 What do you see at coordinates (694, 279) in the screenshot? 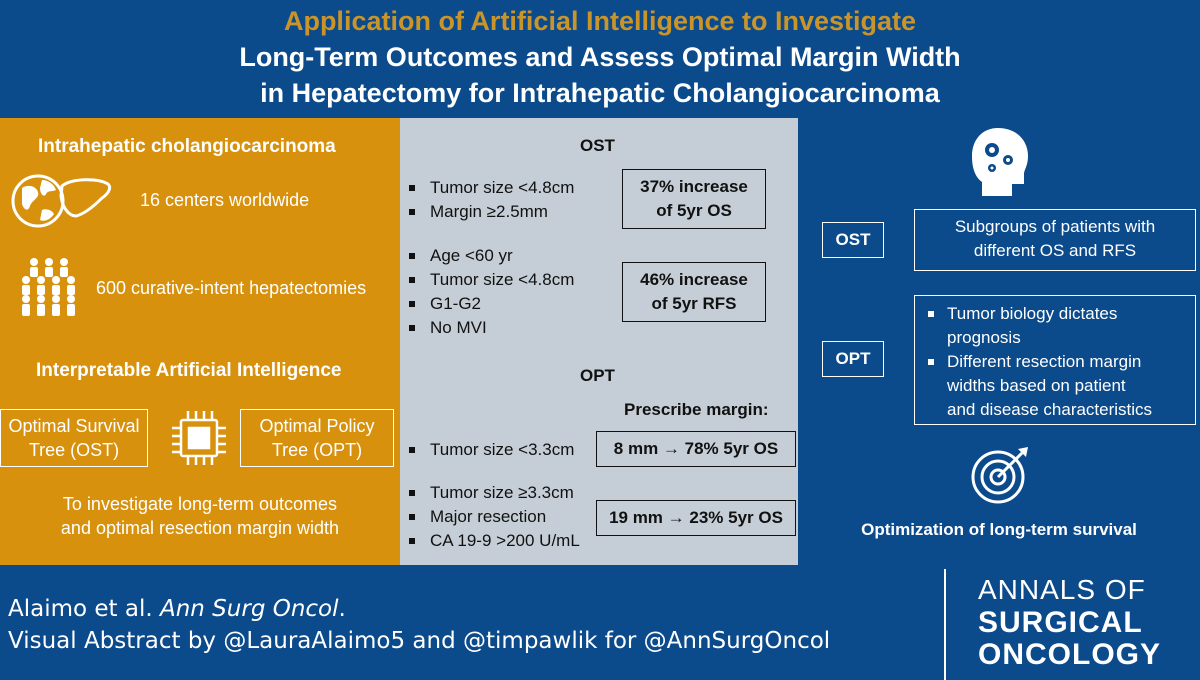
I see `ost-rfs-result-line-1: 46% increase` at bounding box center [694, 279].